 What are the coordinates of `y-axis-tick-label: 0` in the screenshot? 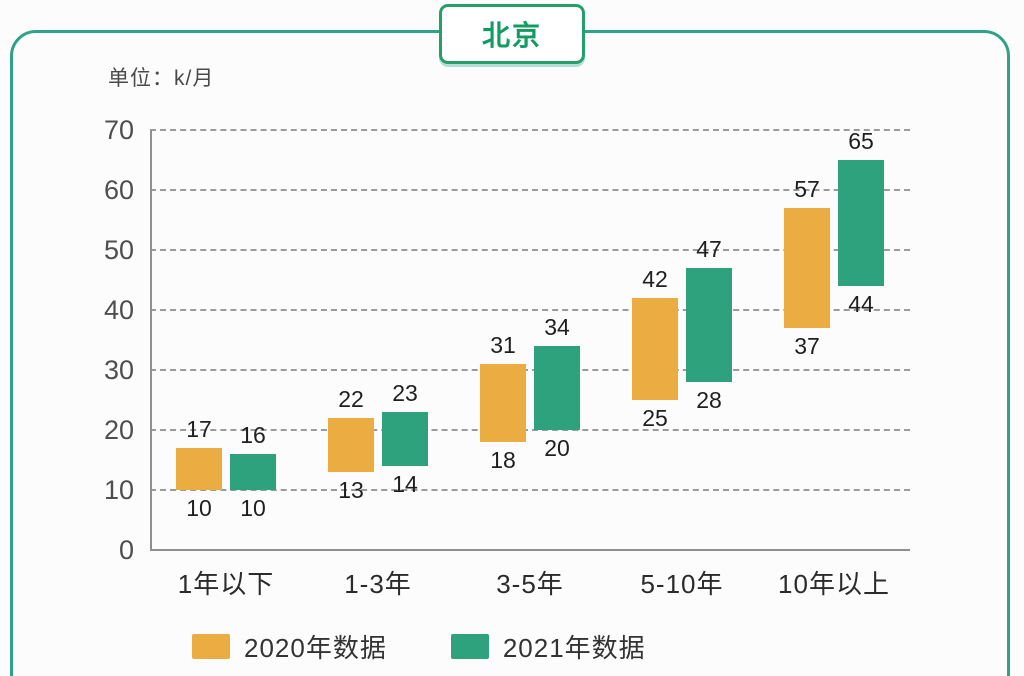 It's located at (126, 550).